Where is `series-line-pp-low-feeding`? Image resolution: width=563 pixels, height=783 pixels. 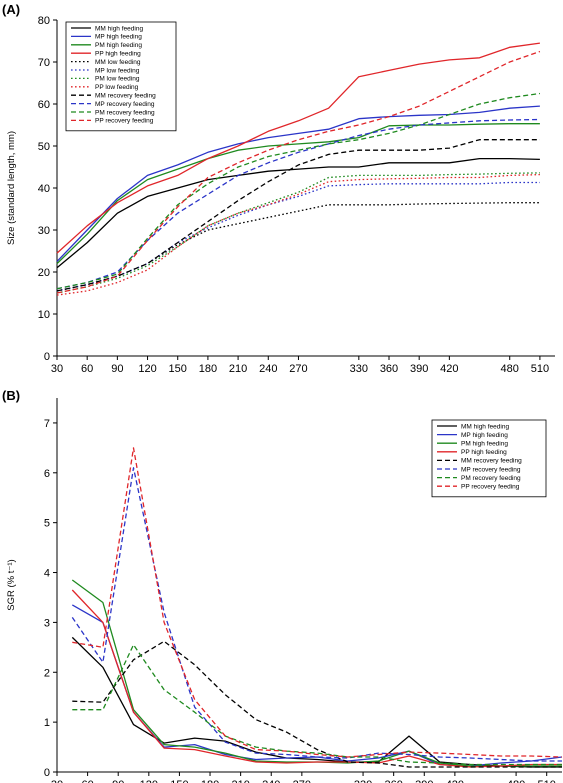 series-line-pp-low-feeding is located at coordinates (298, 234).